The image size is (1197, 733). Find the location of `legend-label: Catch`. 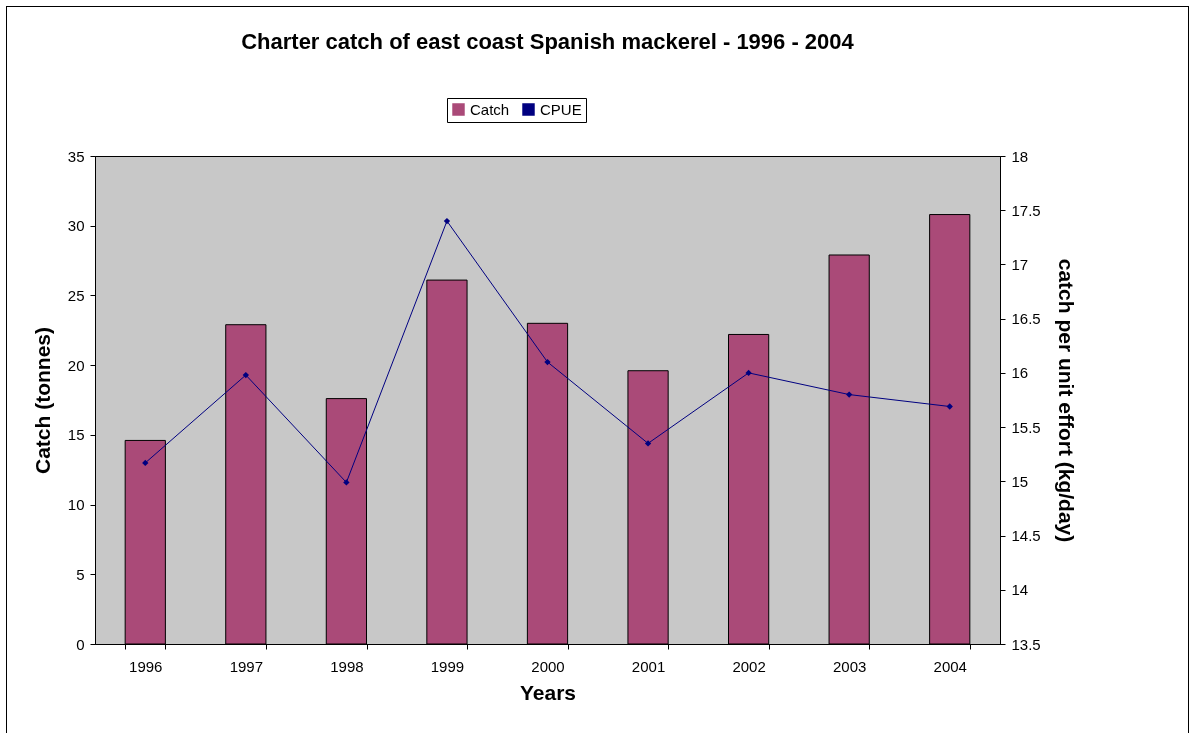

legend-label: Catch is located at coordinates (490, 109).